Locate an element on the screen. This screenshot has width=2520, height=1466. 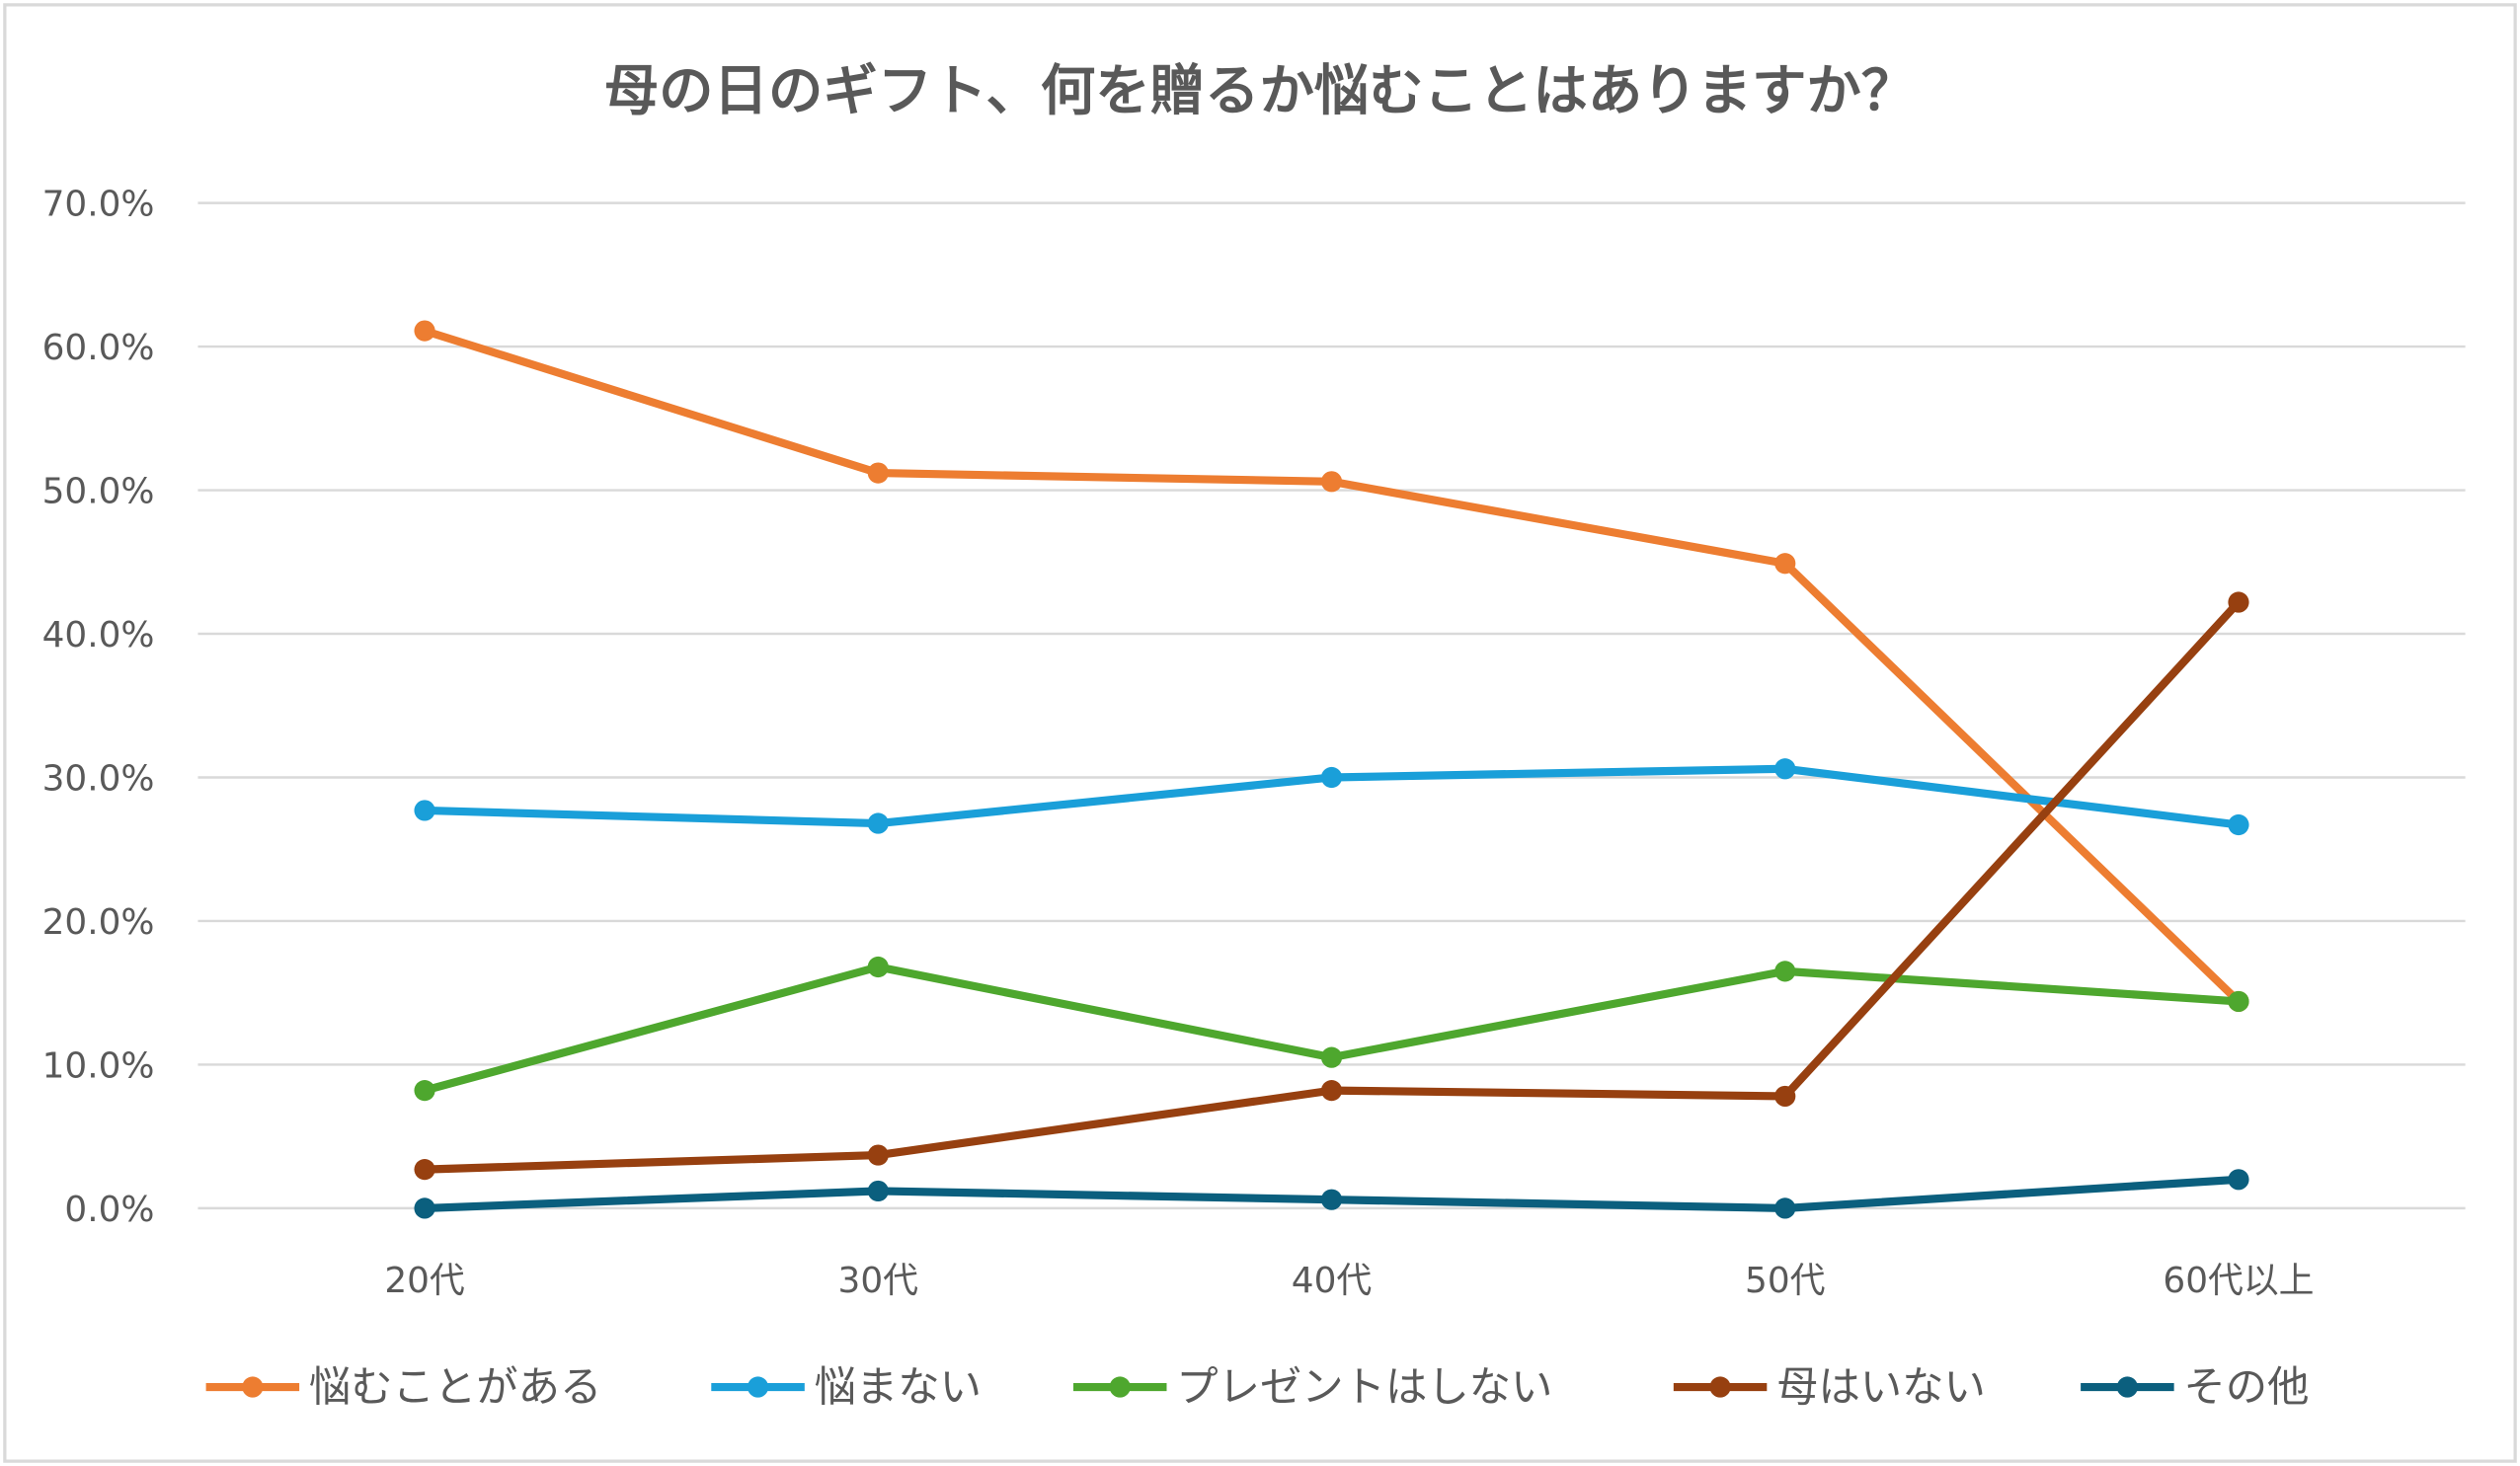
y-tick-label: 60.0% is located at coordinates (98, 348).